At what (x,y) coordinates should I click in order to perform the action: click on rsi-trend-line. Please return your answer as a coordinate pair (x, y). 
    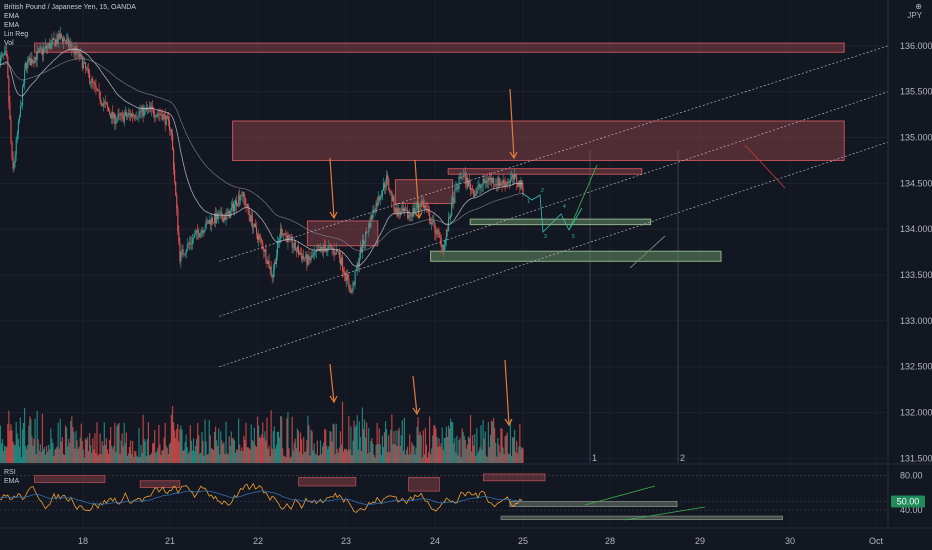
    Looking at the image, I should click on (665, 513).